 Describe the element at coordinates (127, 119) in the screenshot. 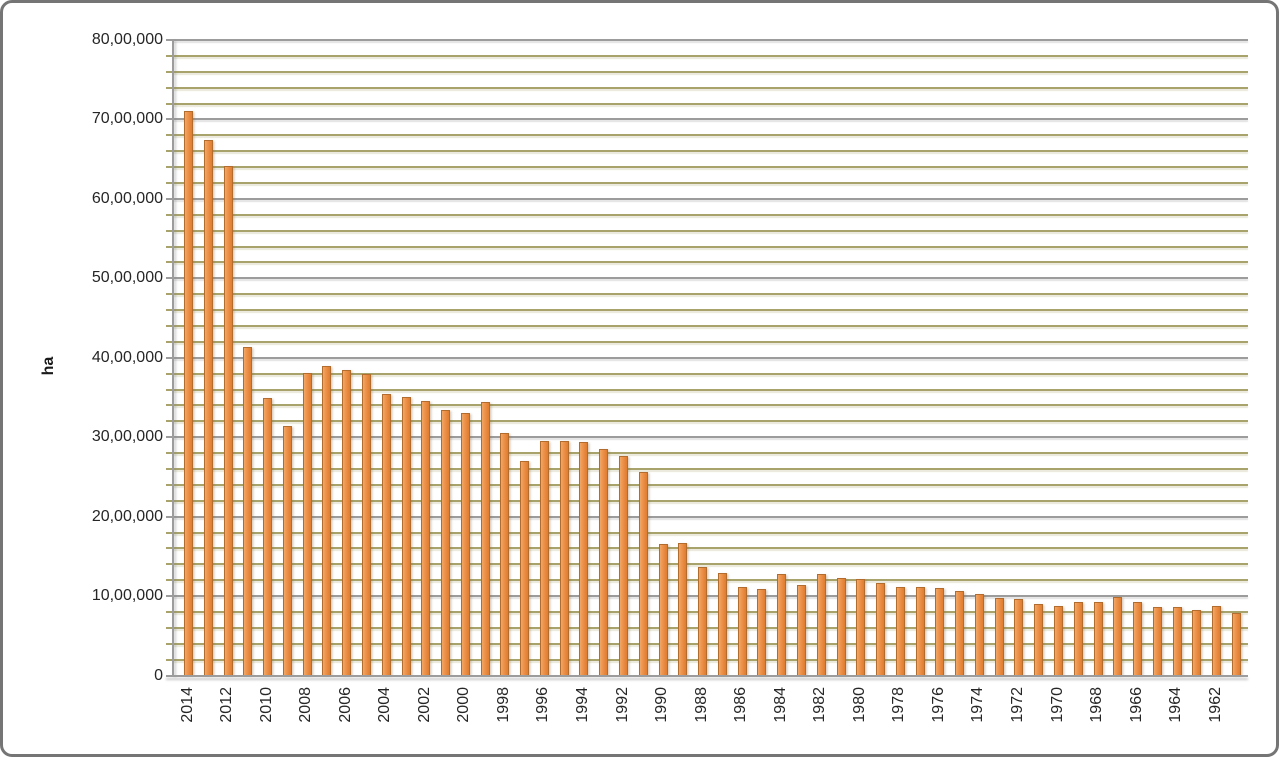

I see `y-tick-label: 70,00,000` at that location.